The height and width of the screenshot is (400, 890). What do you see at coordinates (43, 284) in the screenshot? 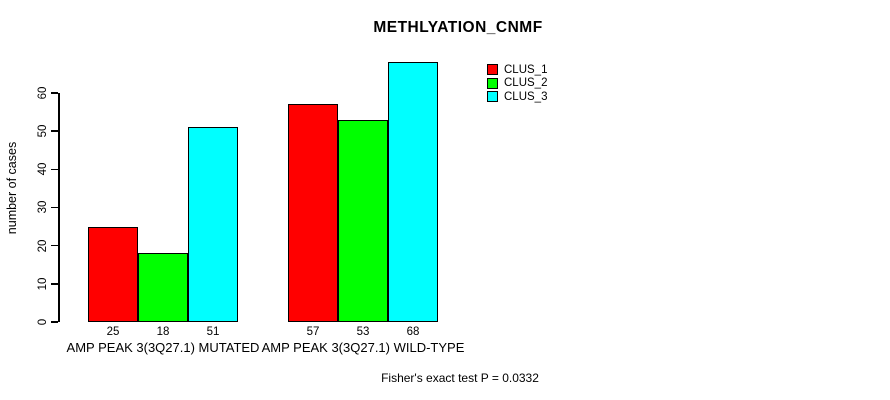
I see `y-axis-tick-label: 10` at bounding box center [43, 284].